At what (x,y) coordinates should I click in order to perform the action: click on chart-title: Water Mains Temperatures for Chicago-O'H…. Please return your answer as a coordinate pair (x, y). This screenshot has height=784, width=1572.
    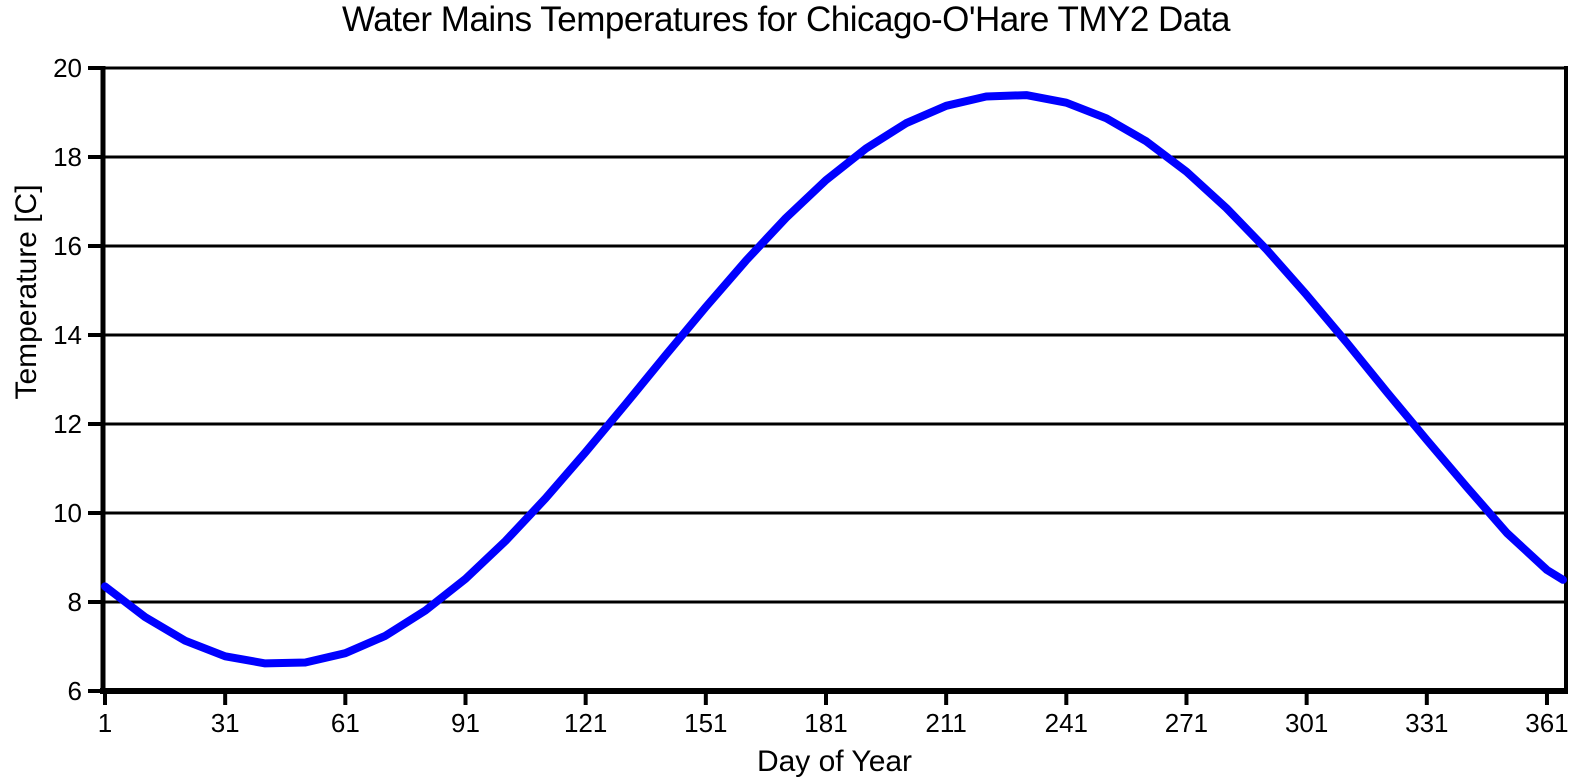
    Looking at the image, I should click on (786, 19).